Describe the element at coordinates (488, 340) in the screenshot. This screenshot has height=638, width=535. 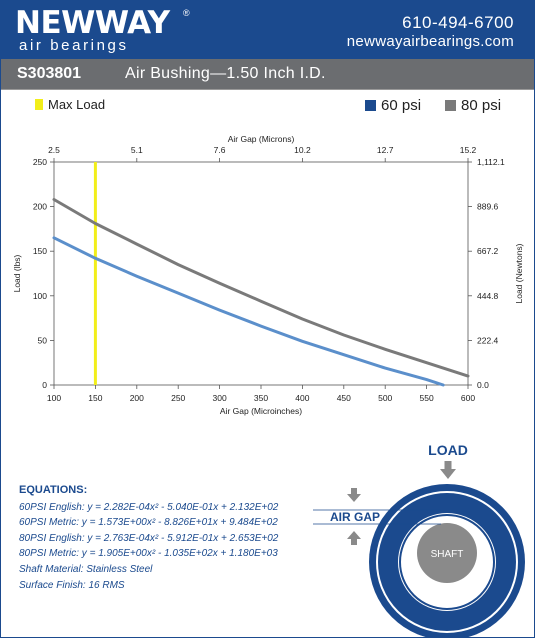
I see `y2-tick-label: 222.4` at that location.